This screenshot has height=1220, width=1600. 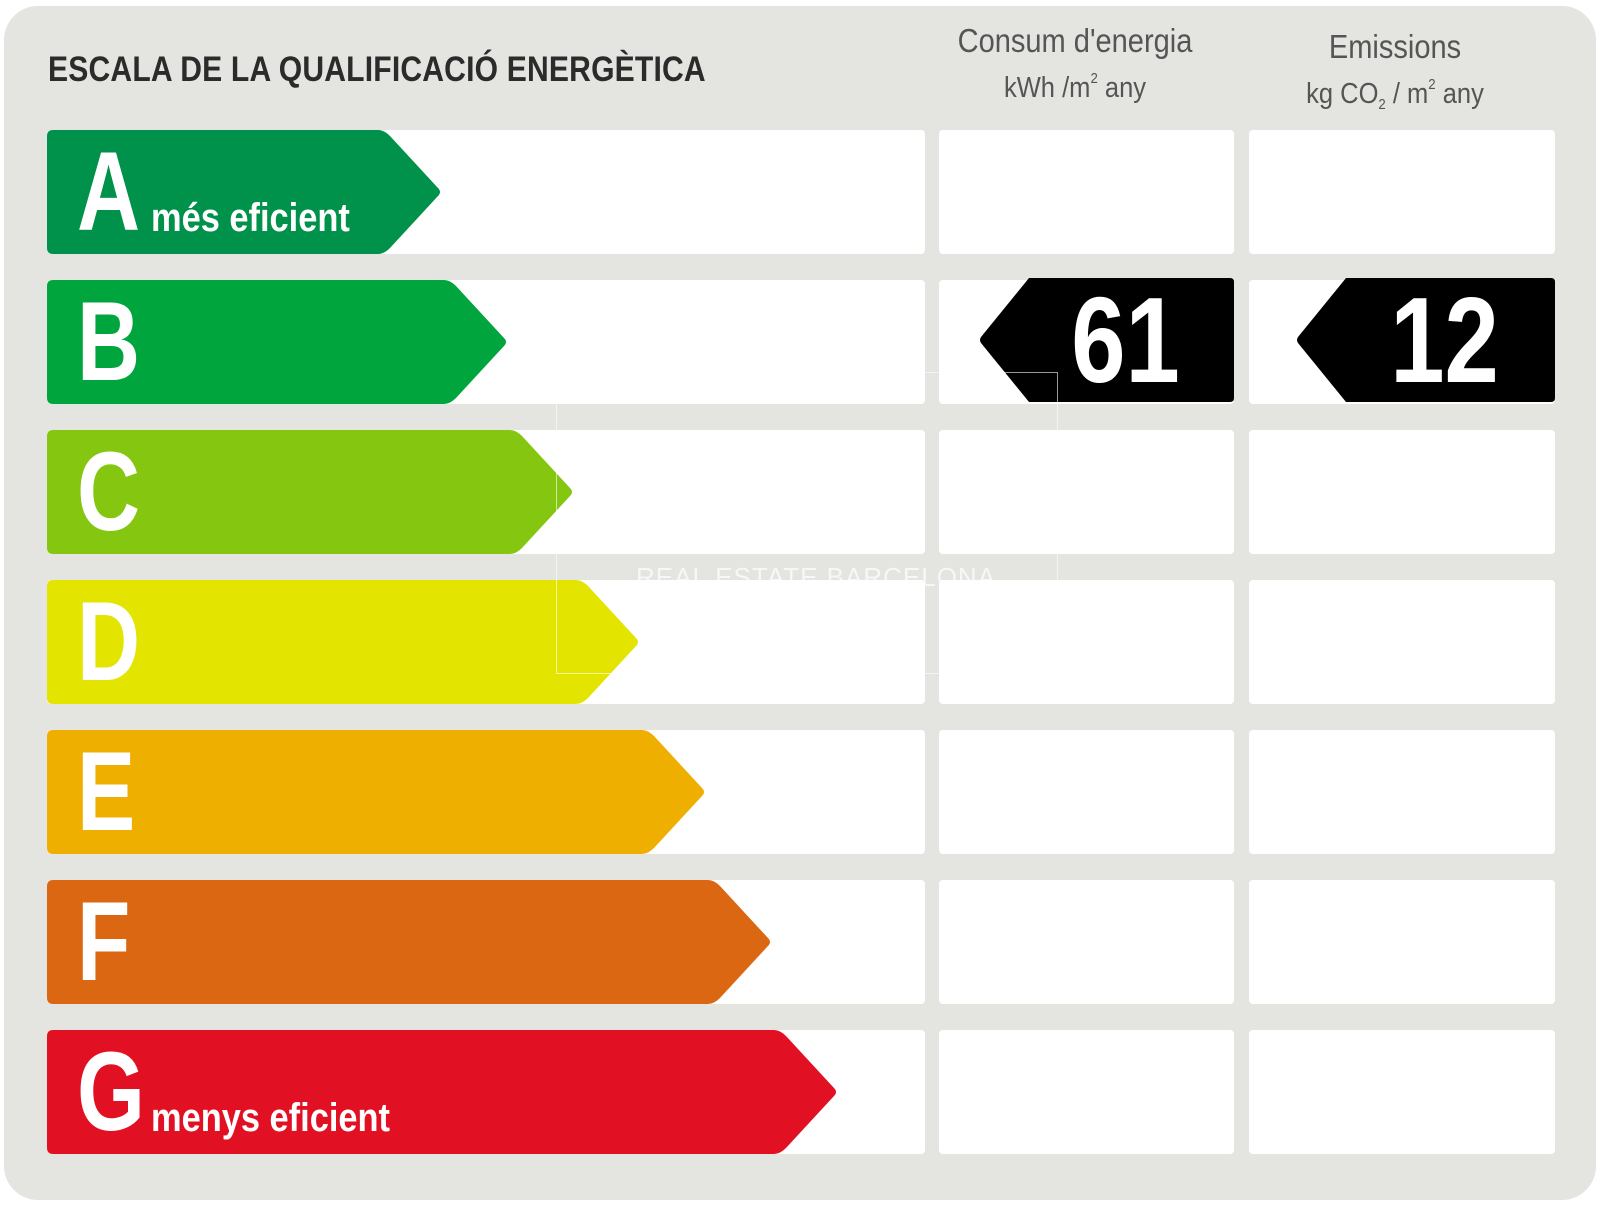 I want to click on class-letter: D, so click(x=109, y=641).